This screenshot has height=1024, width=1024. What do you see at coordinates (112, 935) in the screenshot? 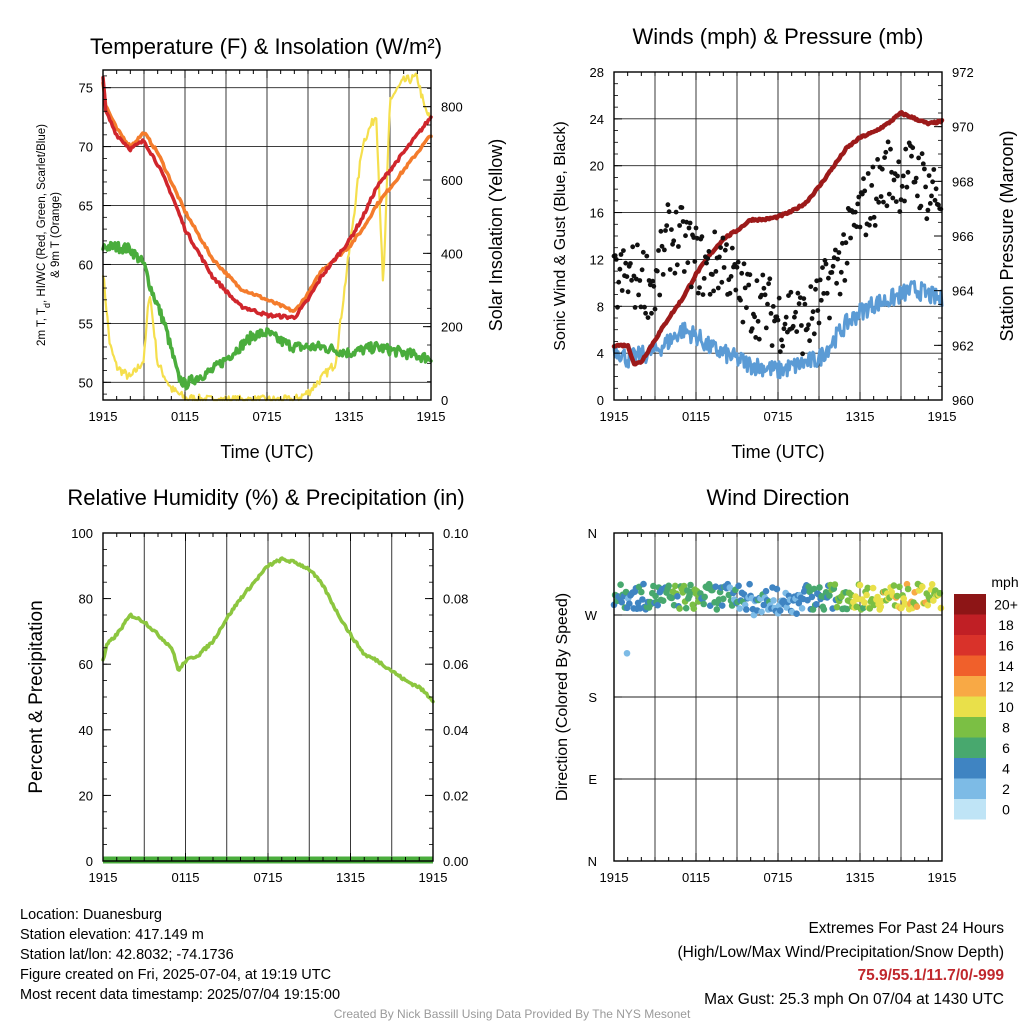
I see `elevation-text: Station elevation: 417.149 m` at bounding box center [112, 935].